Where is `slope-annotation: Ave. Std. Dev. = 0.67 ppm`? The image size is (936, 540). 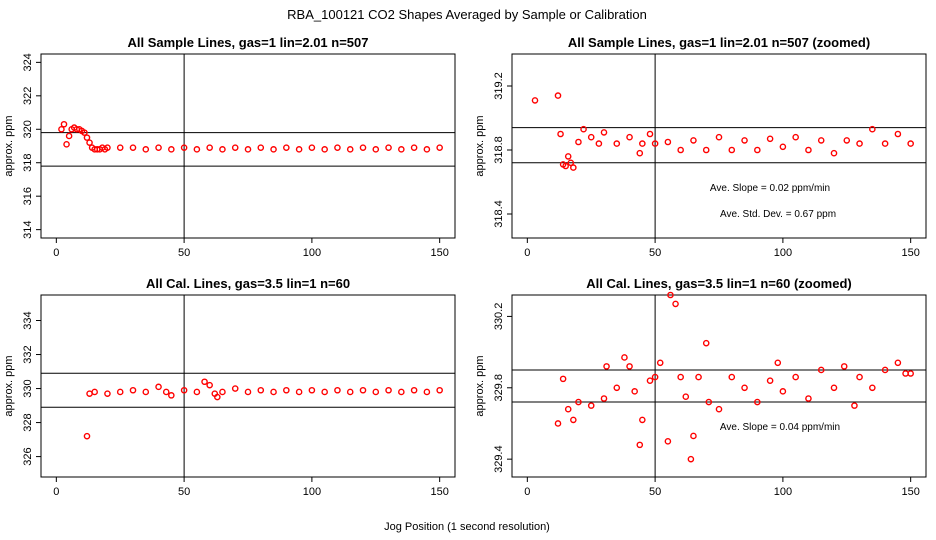
slope-annotation: Ave. Std. Dev. = 0.67 ppm is located at coordinates (778, 214).